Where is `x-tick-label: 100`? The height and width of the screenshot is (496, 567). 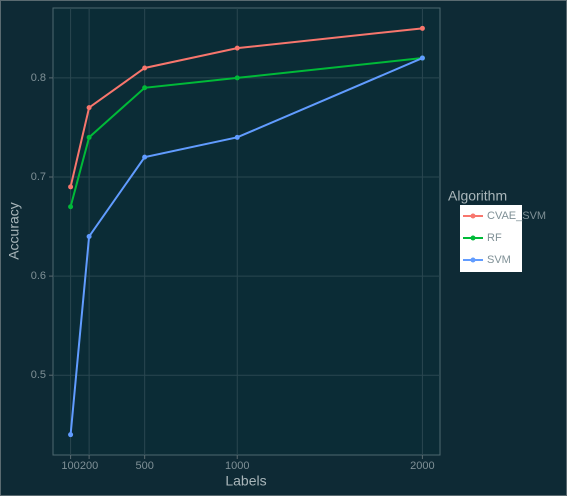
x-tick-label: 100 is located at coordinates (70, 466).